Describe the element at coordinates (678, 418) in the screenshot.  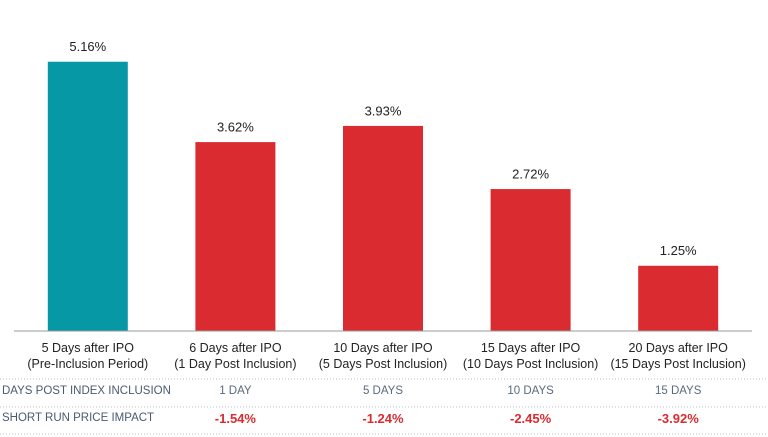
I see `table-cell: -3.92%` at that location.